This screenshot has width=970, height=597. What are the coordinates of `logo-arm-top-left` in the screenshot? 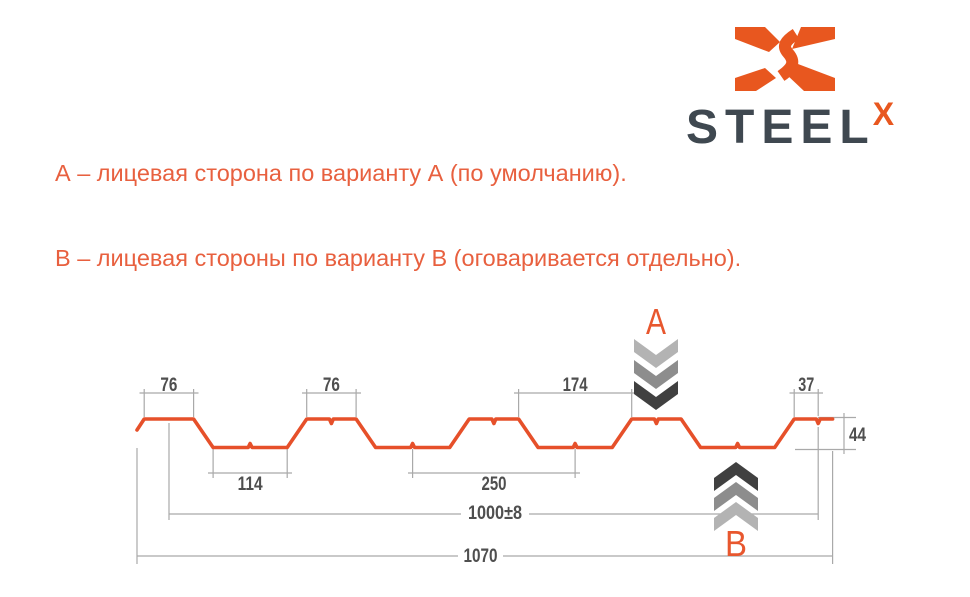 It's located at (757, 39).